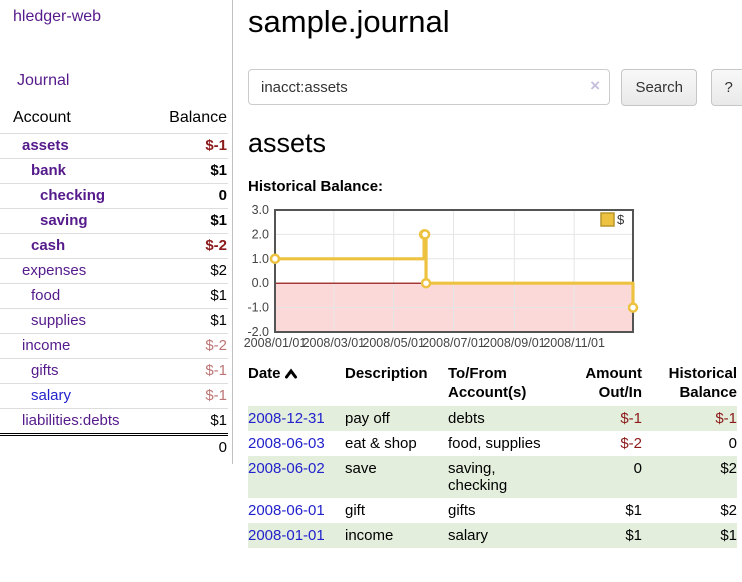 The image size is (742, 582). Describe the element at coordinates (659, 87) in the screenshot. I see `search-button: Search` at that location.